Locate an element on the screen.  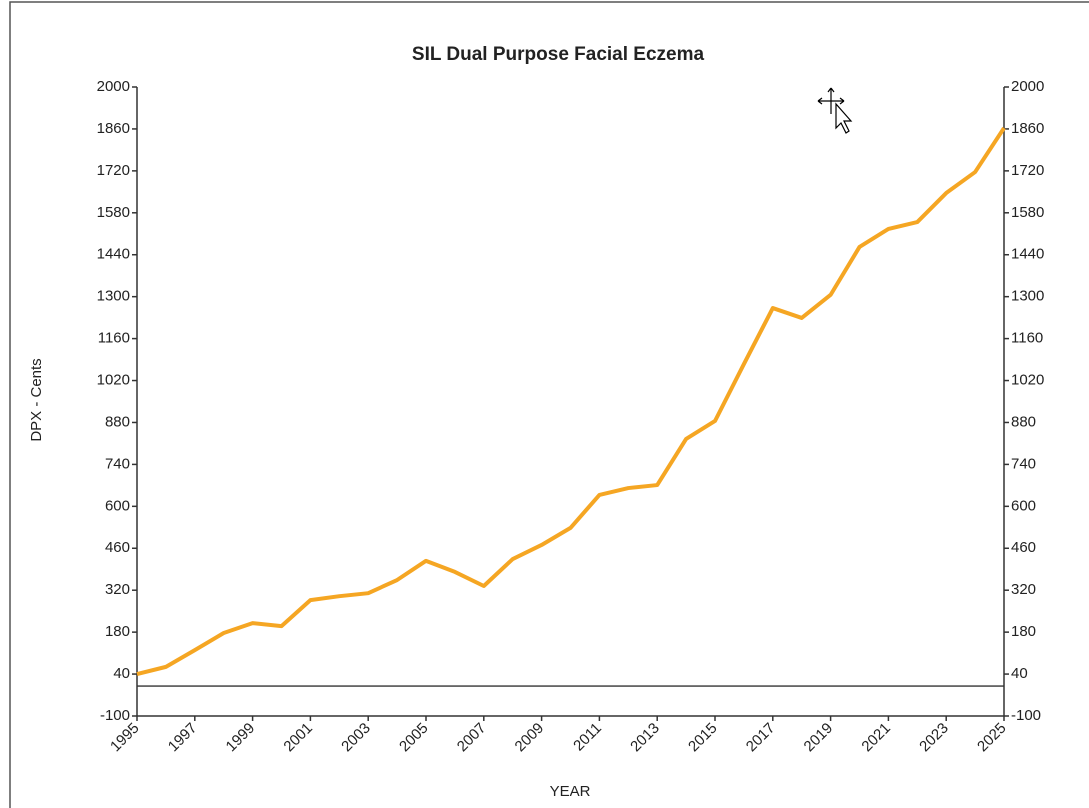
x-tick-label: 2001 is located at coordinates (298, 738).